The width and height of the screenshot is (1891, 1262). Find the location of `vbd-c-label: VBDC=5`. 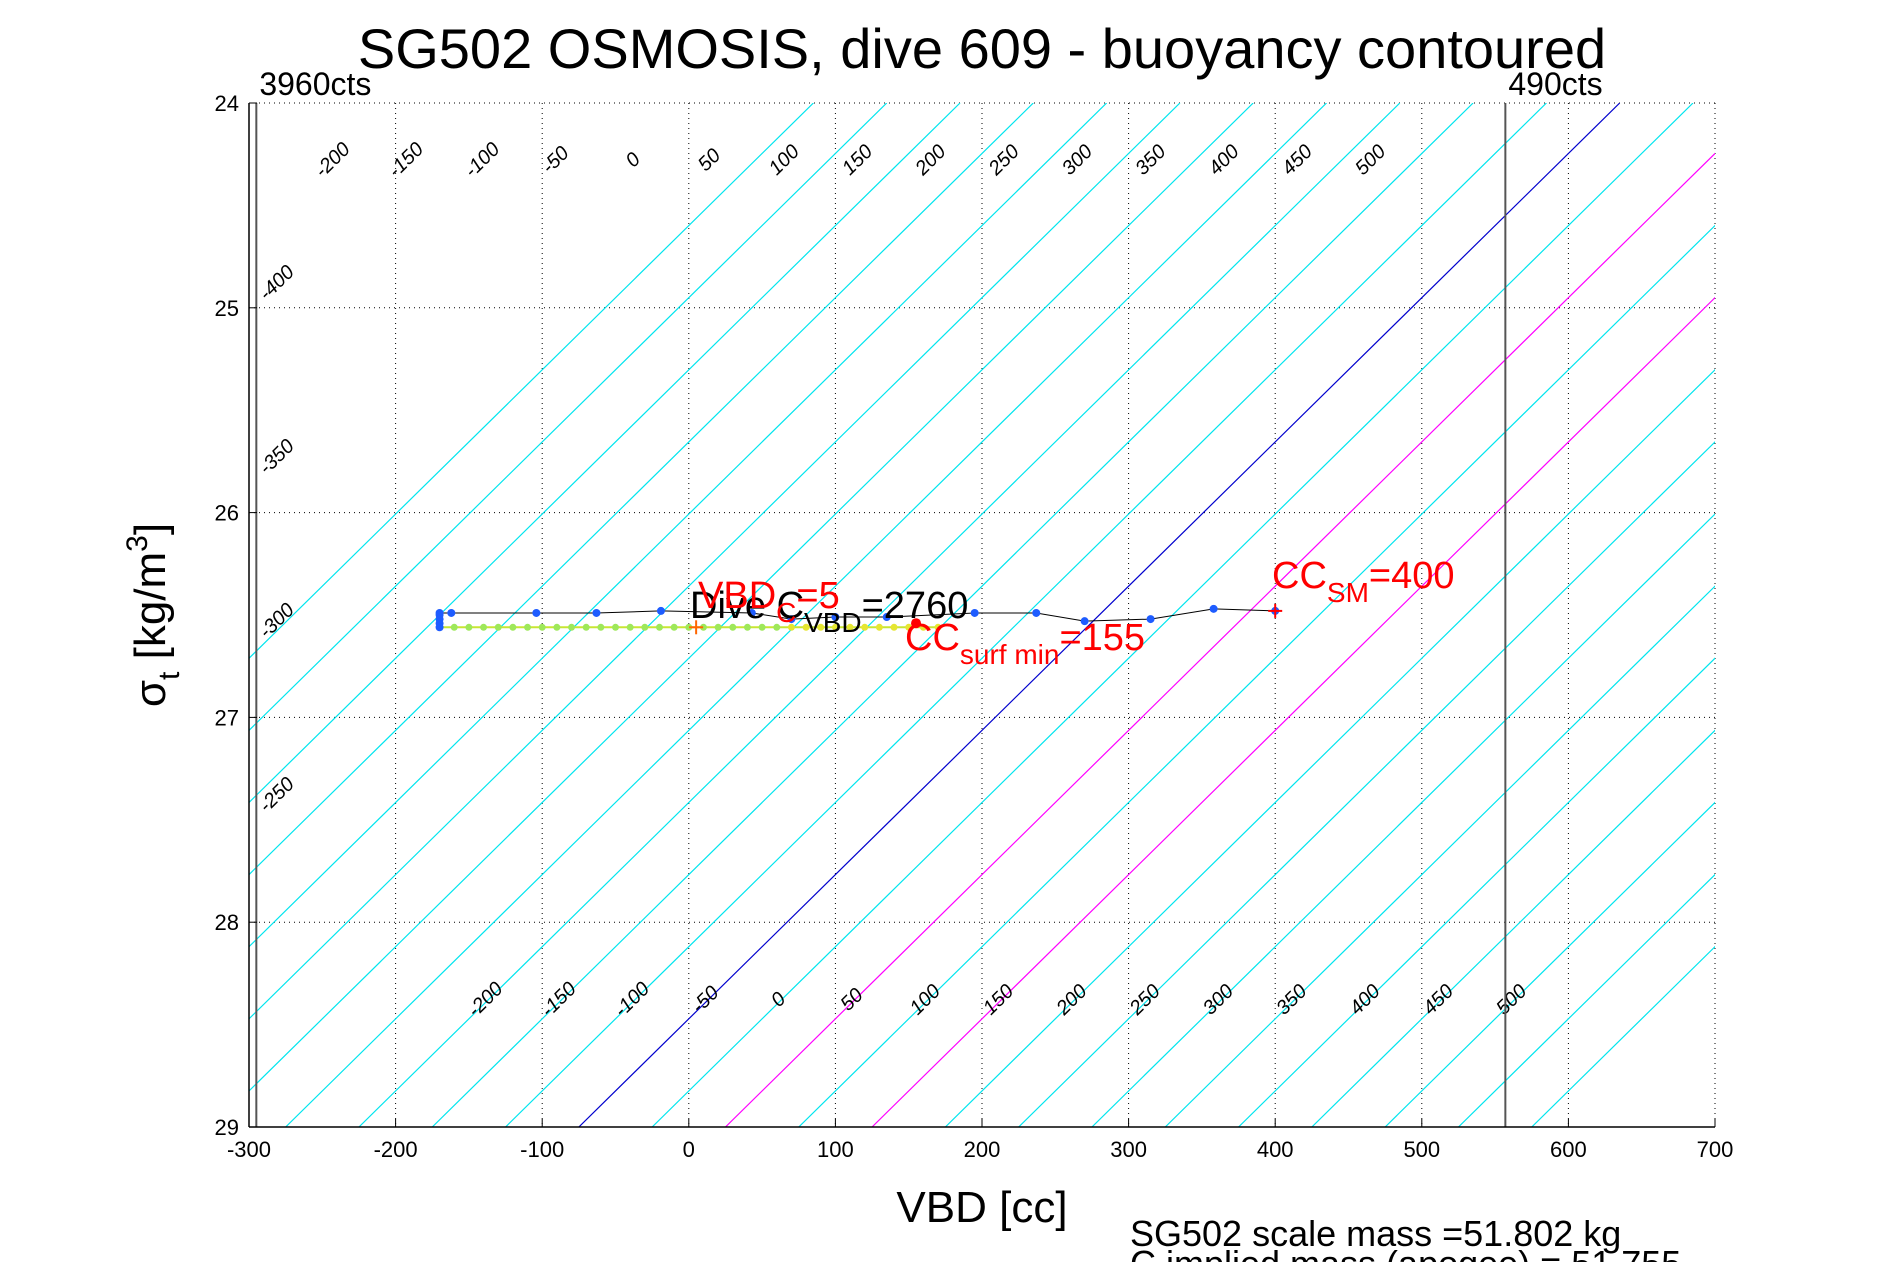

vbd-c-label: VBDC=5 is located at coordinates (769, 601).